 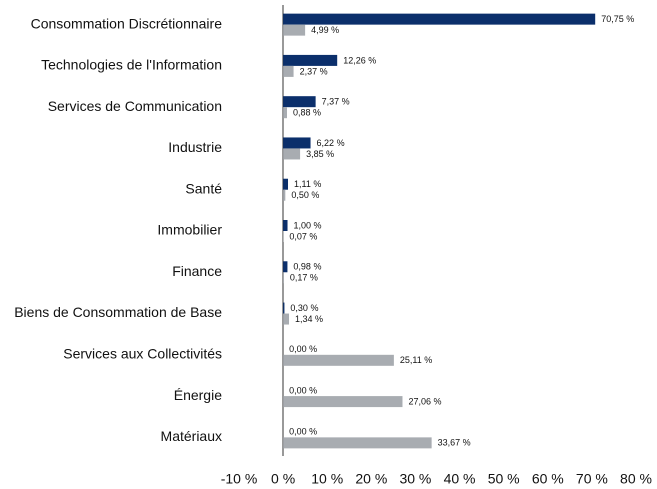 I want to click on value-label: 0,98 %, so click(x=307, y=267).